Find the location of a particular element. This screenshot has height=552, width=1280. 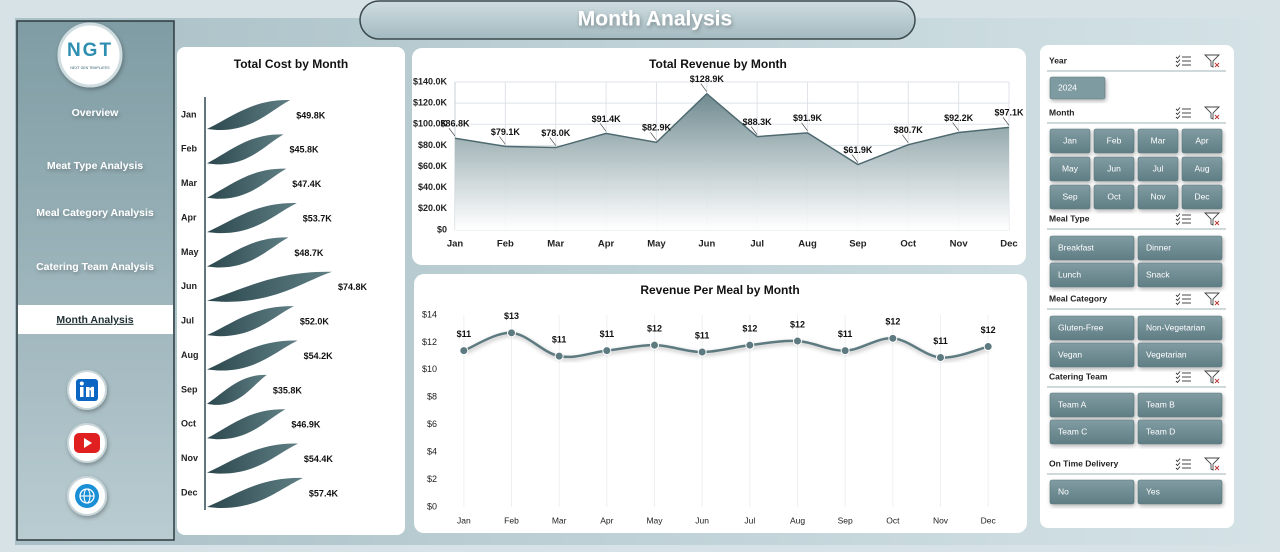

nav-item: Overview is located at coordinates (96, 113).